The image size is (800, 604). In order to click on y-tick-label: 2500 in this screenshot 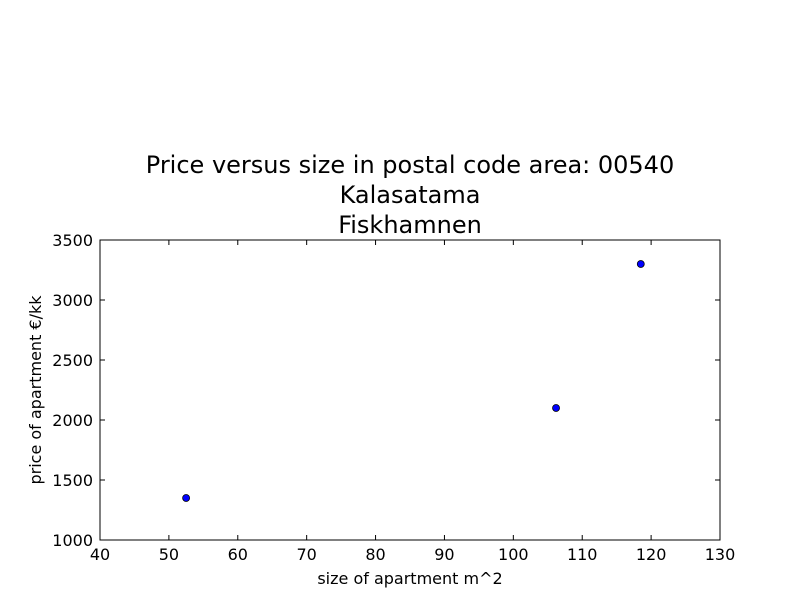, I will do `click(72, 360)`.